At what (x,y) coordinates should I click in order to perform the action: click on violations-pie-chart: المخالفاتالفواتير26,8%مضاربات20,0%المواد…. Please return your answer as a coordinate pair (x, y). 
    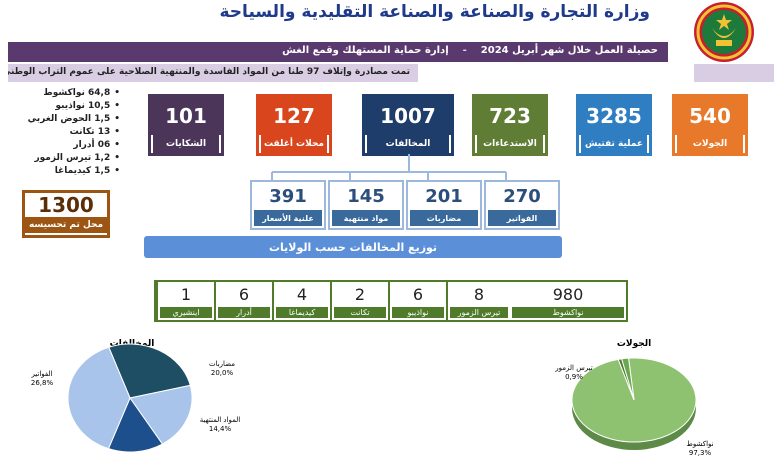
    Looking at the image, I should click on (135, 396).